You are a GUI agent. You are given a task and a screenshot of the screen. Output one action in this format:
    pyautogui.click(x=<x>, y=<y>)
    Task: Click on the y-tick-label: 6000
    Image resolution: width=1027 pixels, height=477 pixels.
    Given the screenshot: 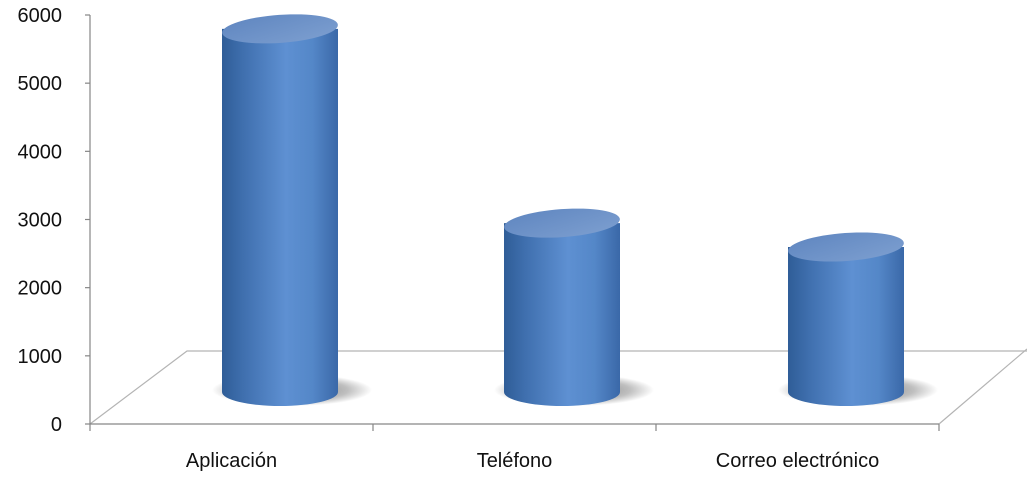 What is the action you would take?
    pyautogui.click(x=40, y=16)
    